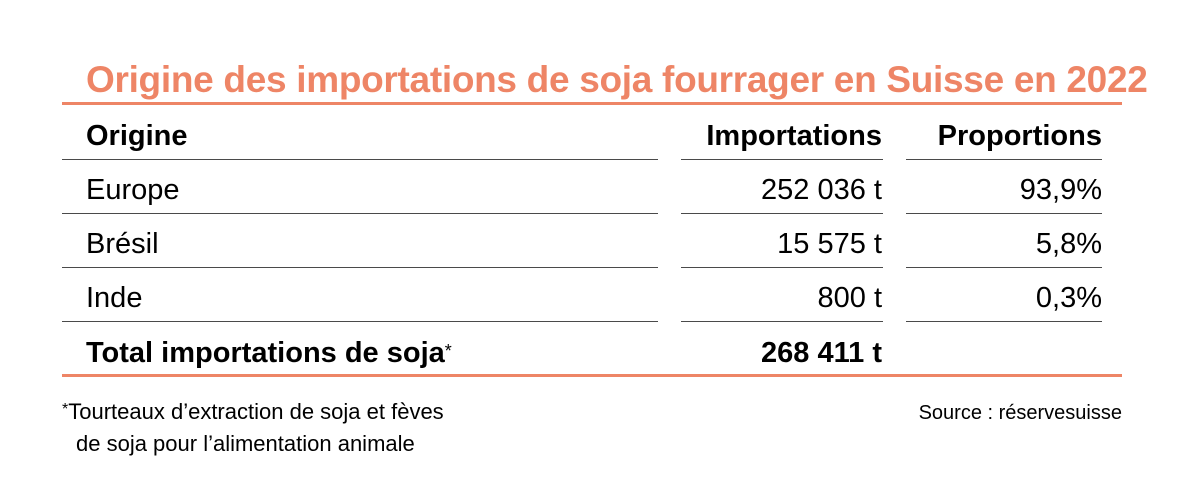 The width and height of the screenshot is (1198, 482). I want to click on row-europe-origin: Europe, so click(133, 190).